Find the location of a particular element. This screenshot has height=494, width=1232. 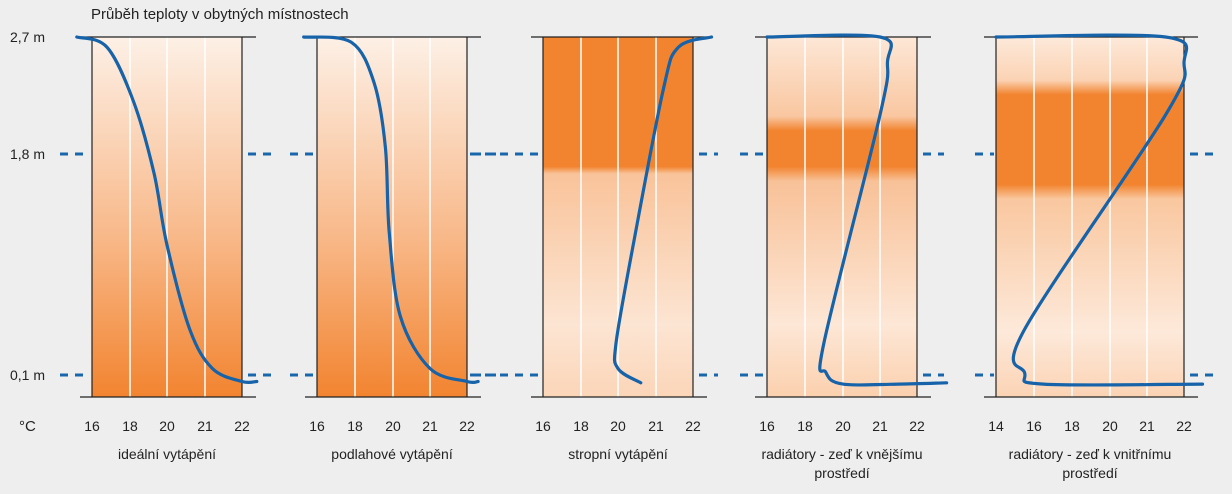

height-label: 0,1 m is located at coordinates (27, 375).